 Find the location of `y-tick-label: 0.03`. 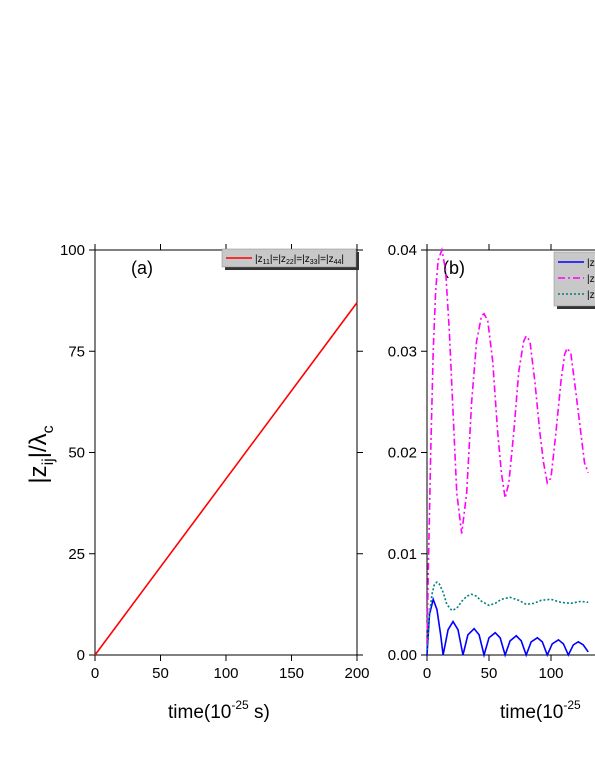

y-tick-label: 0.03 is located at coordinates (402, 351).